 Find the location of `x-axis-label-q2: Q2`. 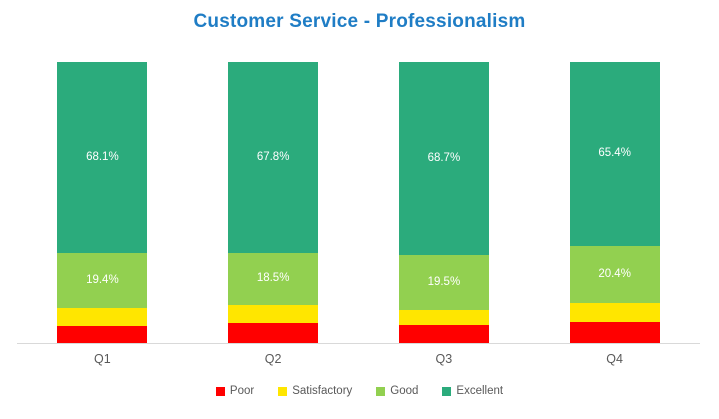

x-axis-label-q2: Q2 is located at coordinates (273, 359).